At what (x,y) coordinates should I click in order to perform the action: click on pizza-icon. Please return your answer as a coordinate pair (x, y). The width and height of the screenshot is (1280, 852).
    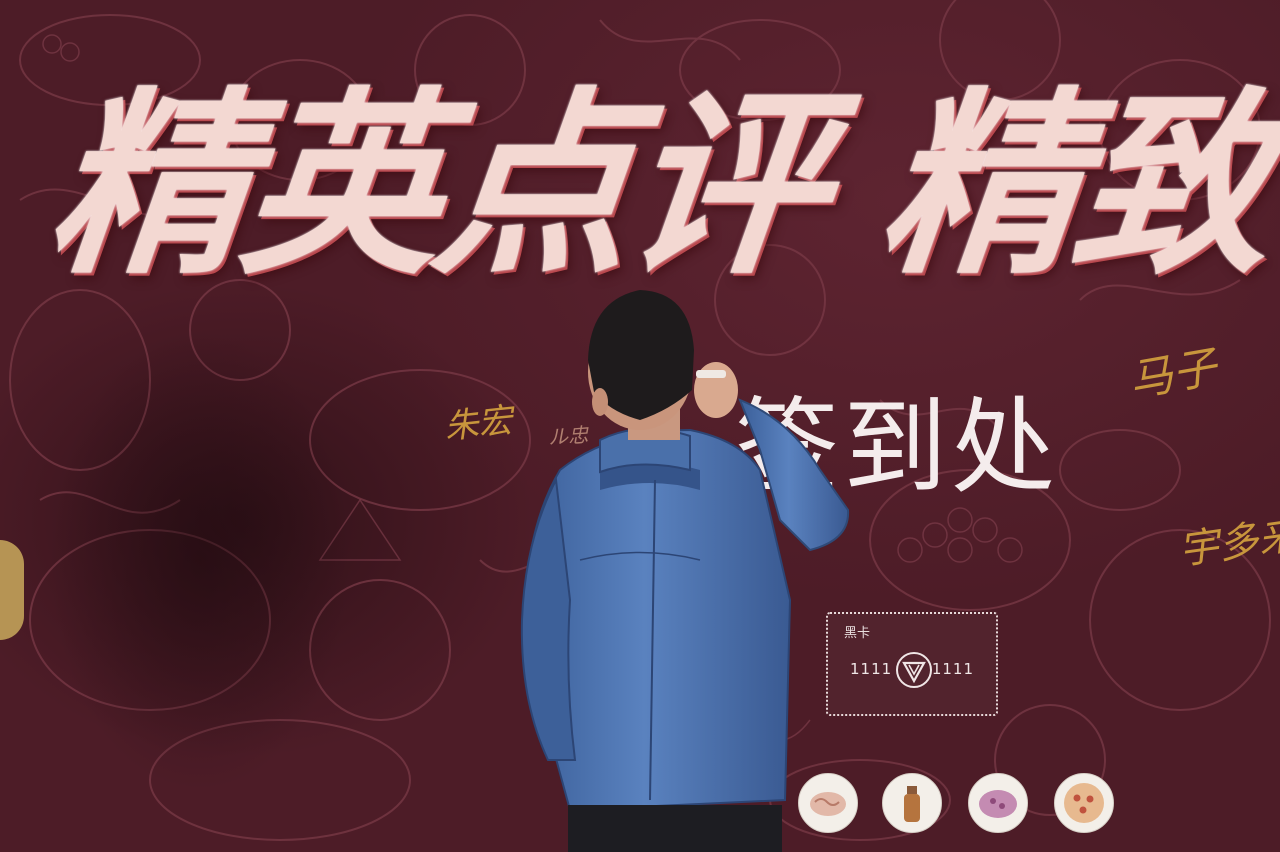
    Looking at the image, I should click on (1084, 803).